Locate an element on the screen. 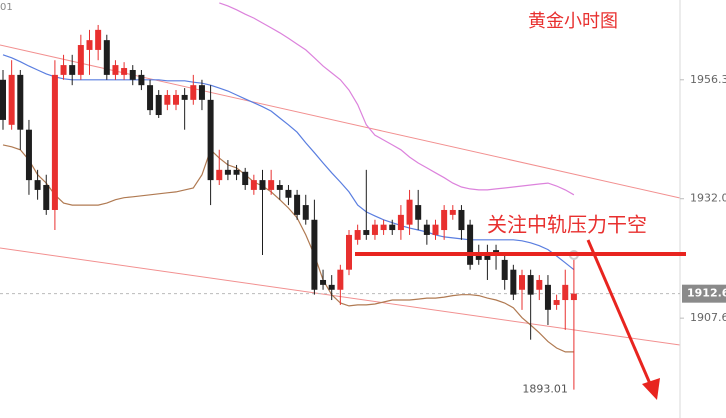 The width and height of the screenshot is (726, 418). price-tag is located at coordinates (704, 293).